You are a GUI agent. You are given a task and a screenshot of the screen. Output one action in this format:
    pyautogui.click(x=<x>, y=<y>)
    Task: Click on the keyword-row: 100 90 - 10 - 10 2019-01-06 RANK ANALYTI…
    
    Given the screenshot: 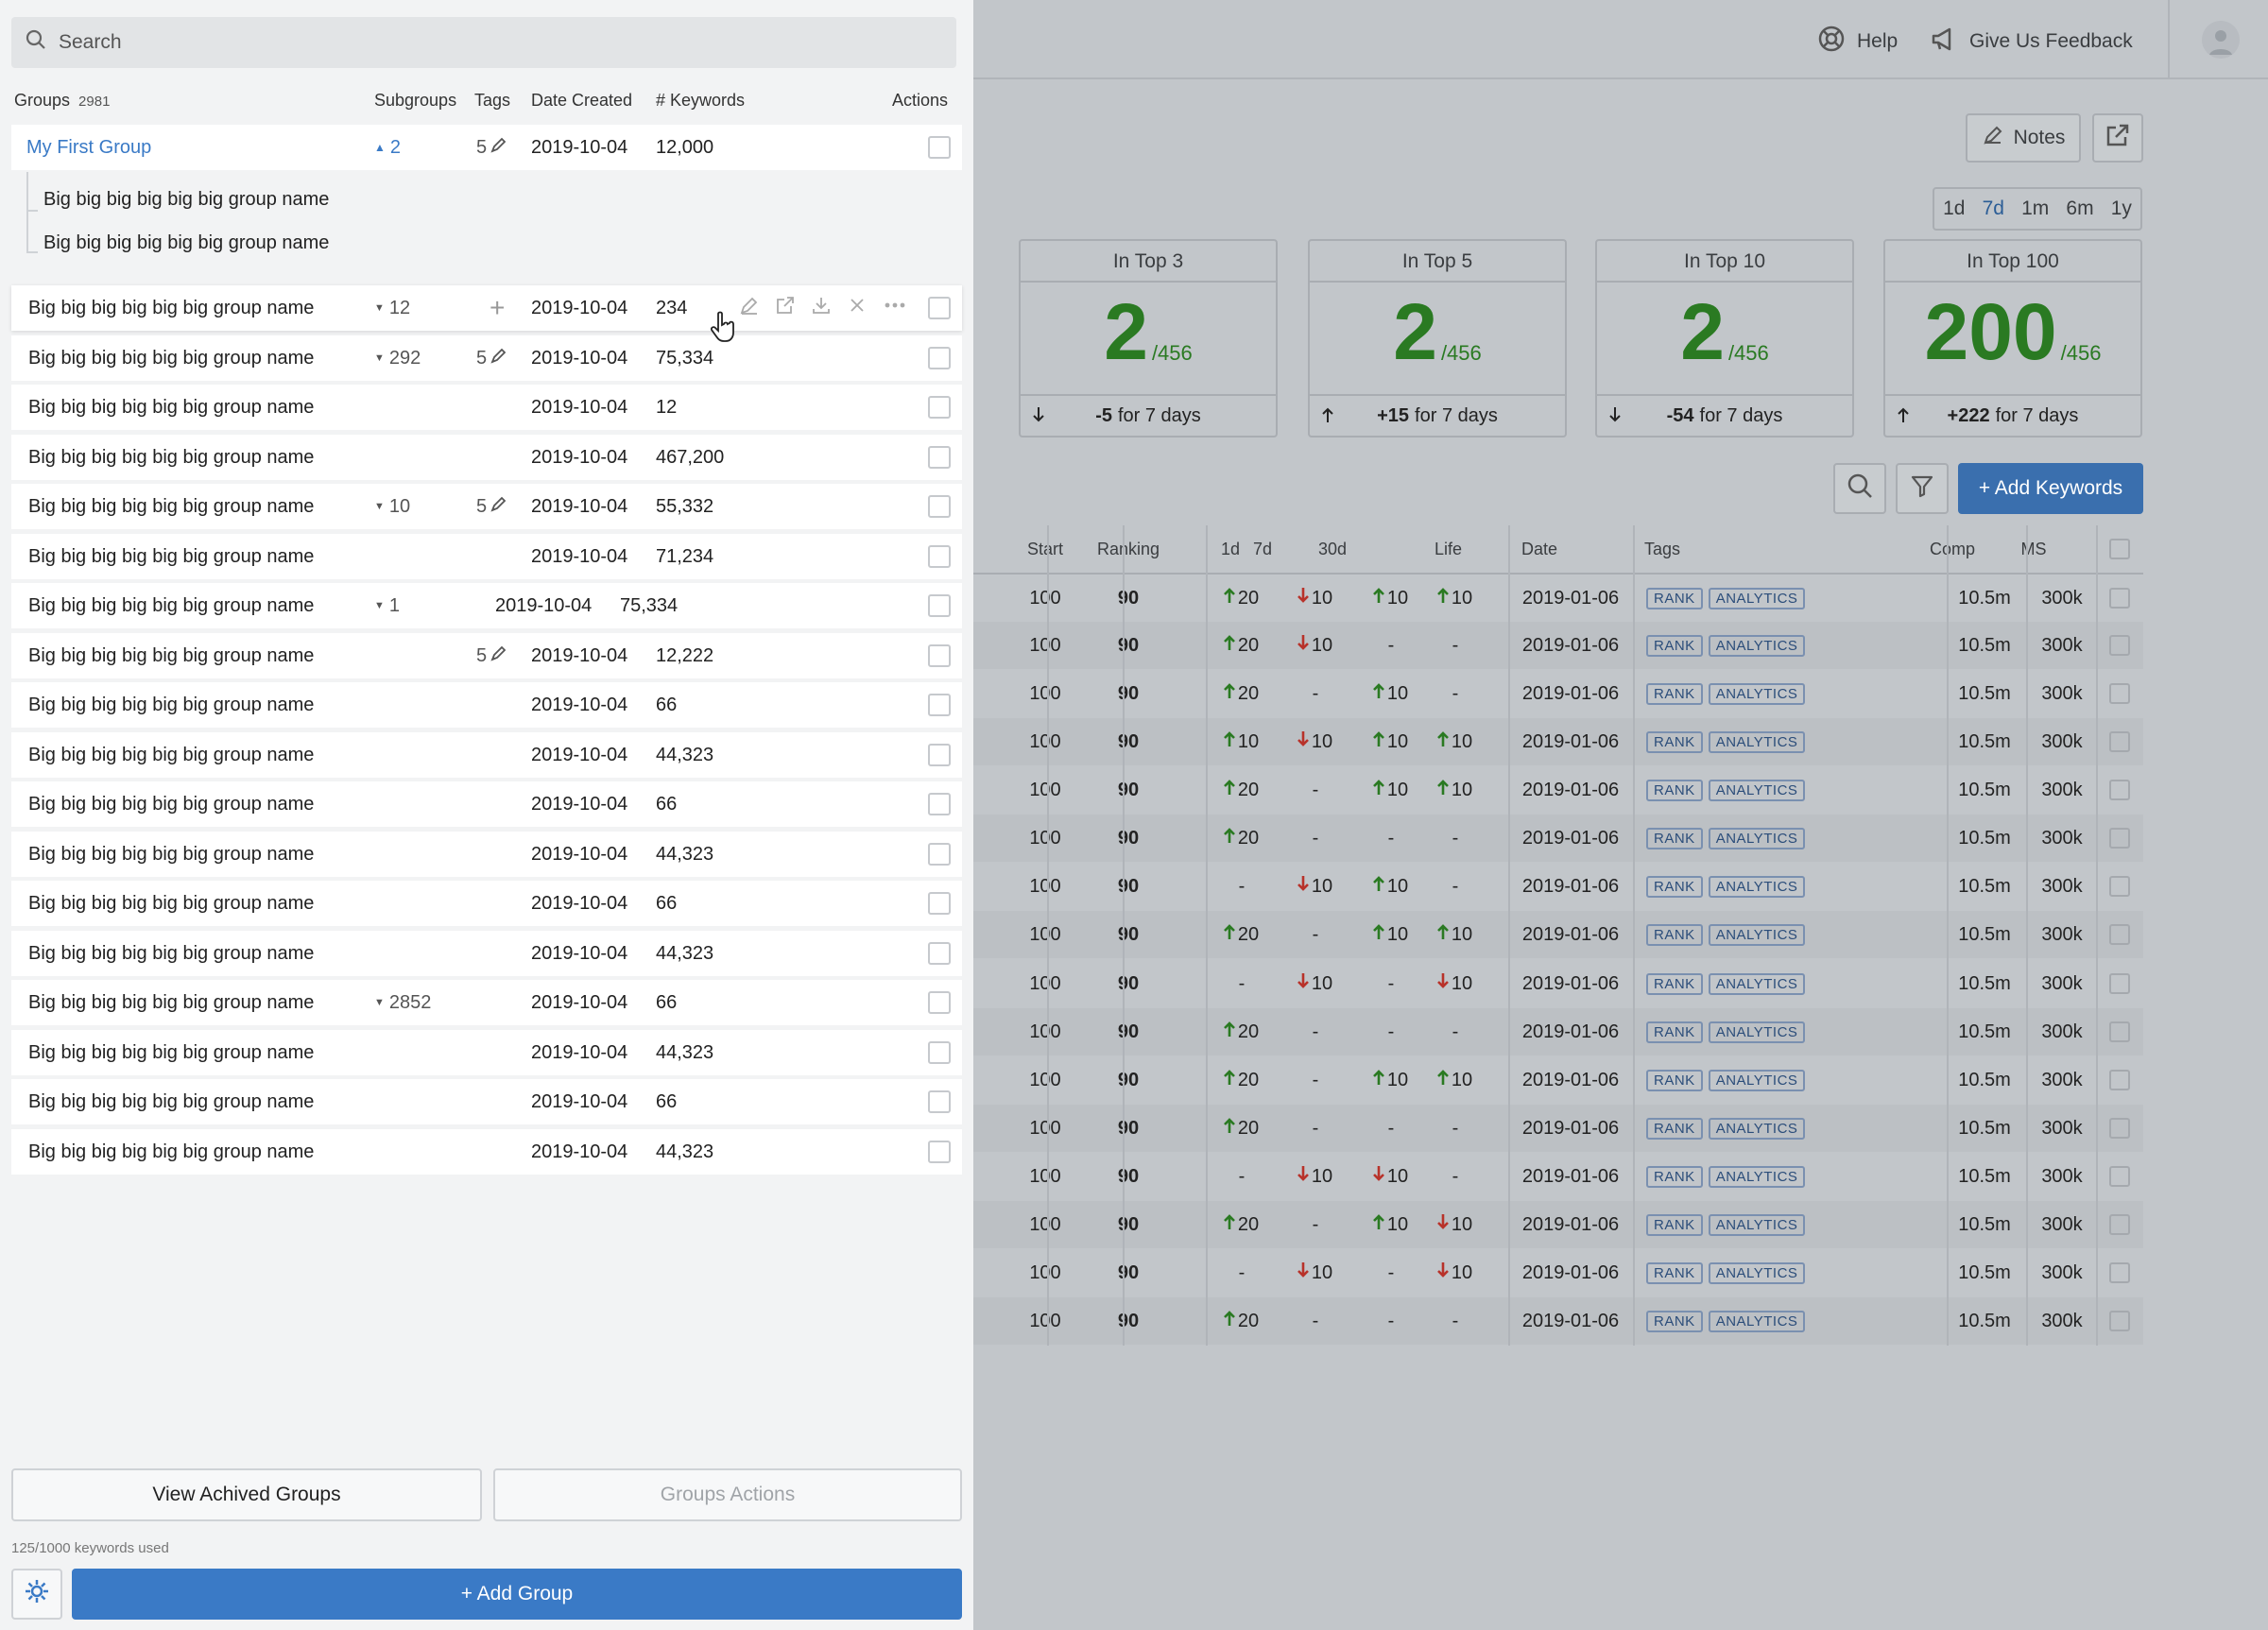 What is the action you would take?
    pyautogui.click(x=1558, y=984)
    